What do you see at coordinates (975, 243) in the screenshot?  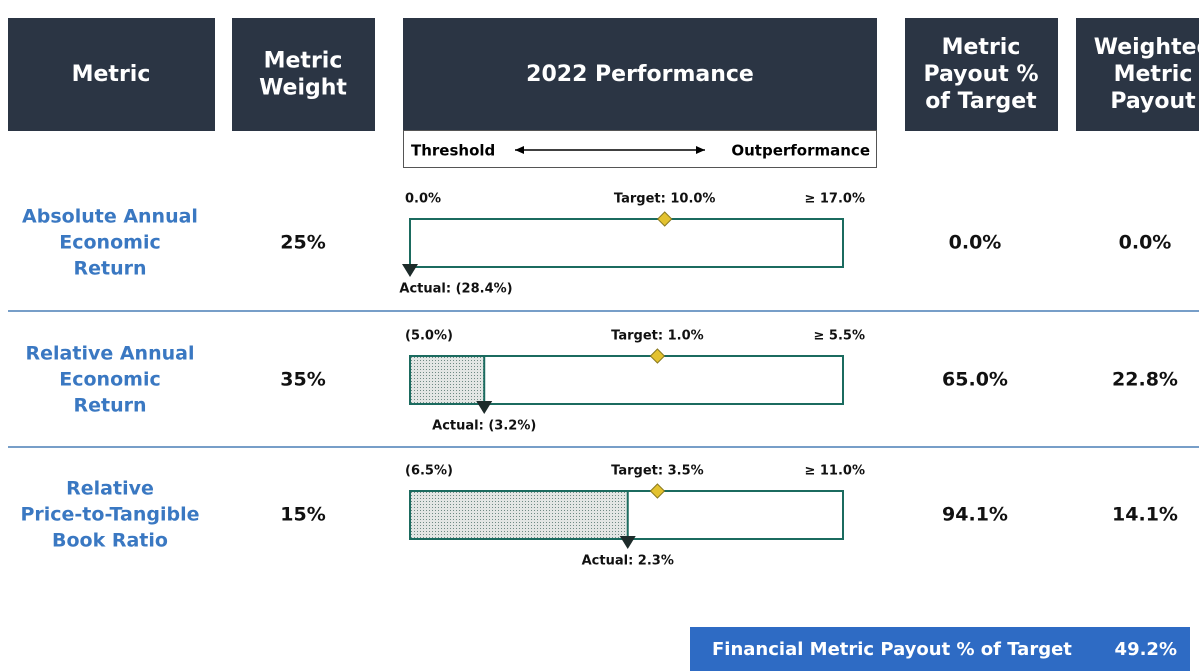 I see `metric-payout: 0.0%` at bounding box center [975, 243].